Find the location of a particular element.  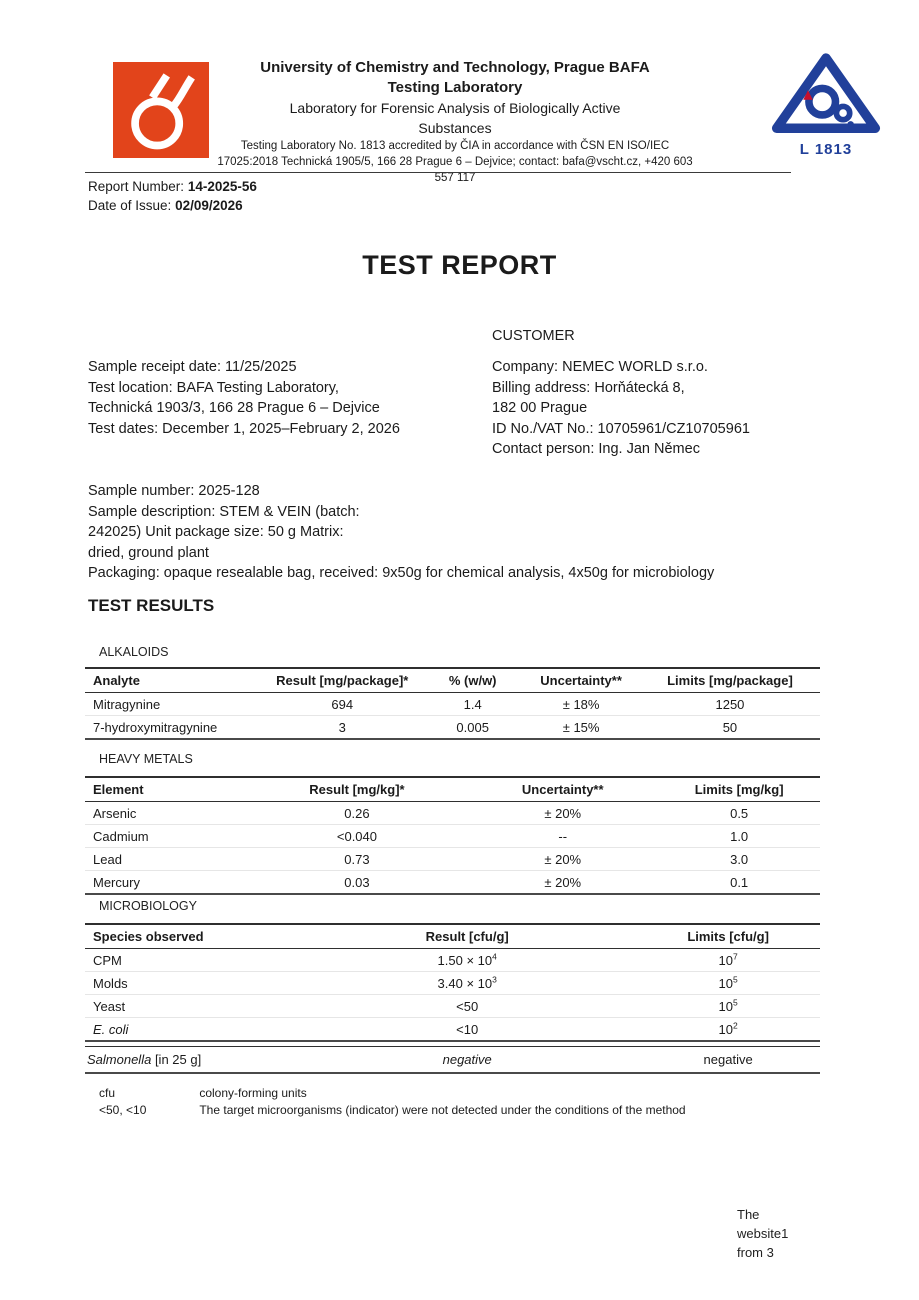

uncertainty-cell: ± 18% is located at coordinates (581, 704).